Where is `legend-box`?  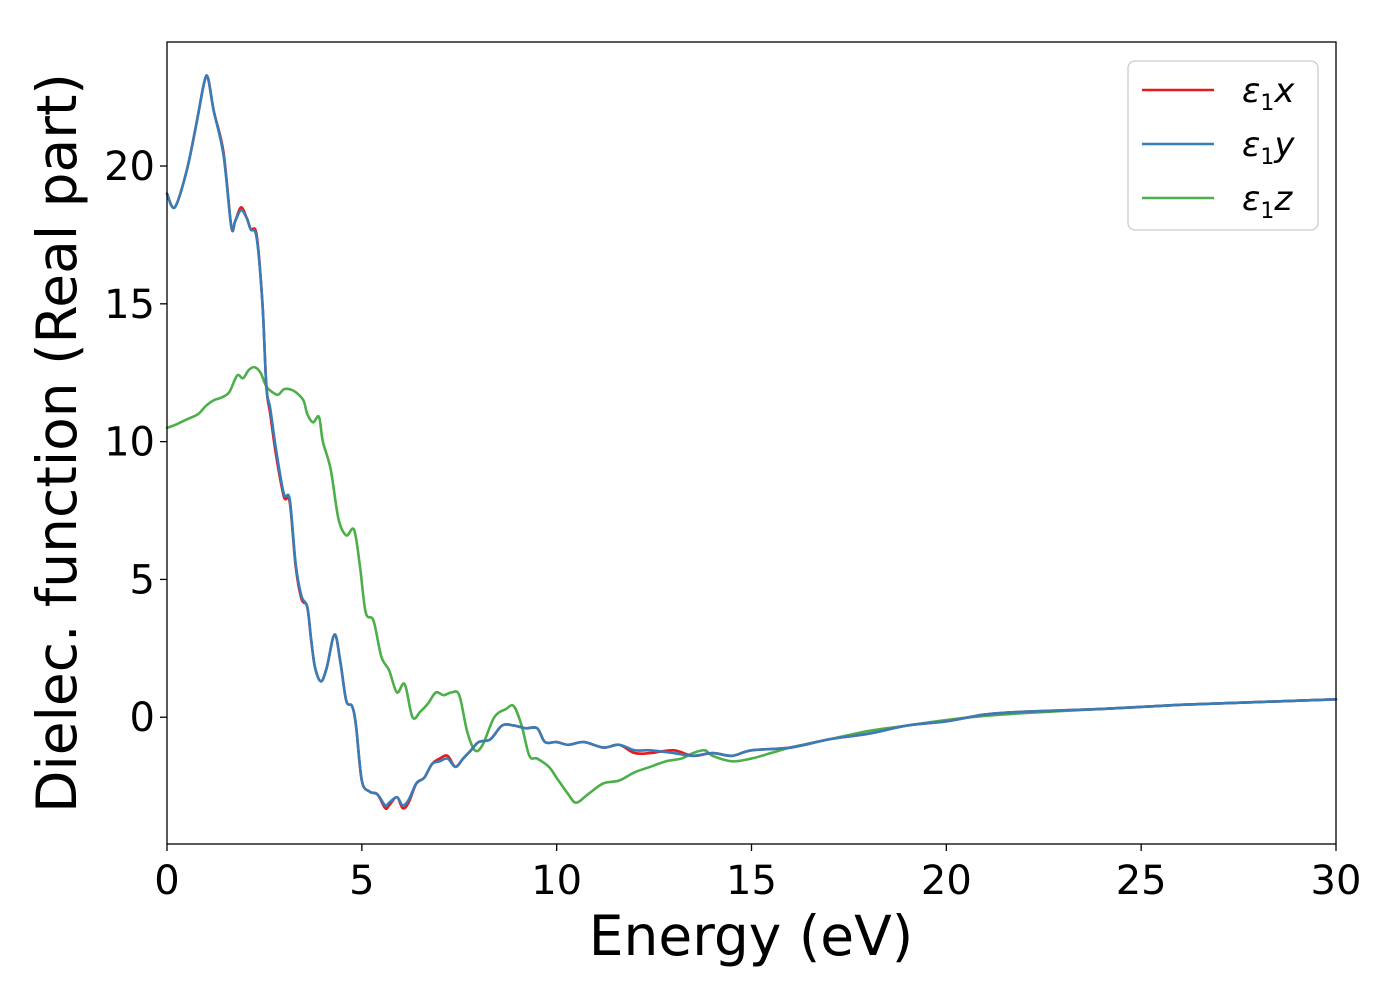
legend-box is located at coordinates (1223, 145).